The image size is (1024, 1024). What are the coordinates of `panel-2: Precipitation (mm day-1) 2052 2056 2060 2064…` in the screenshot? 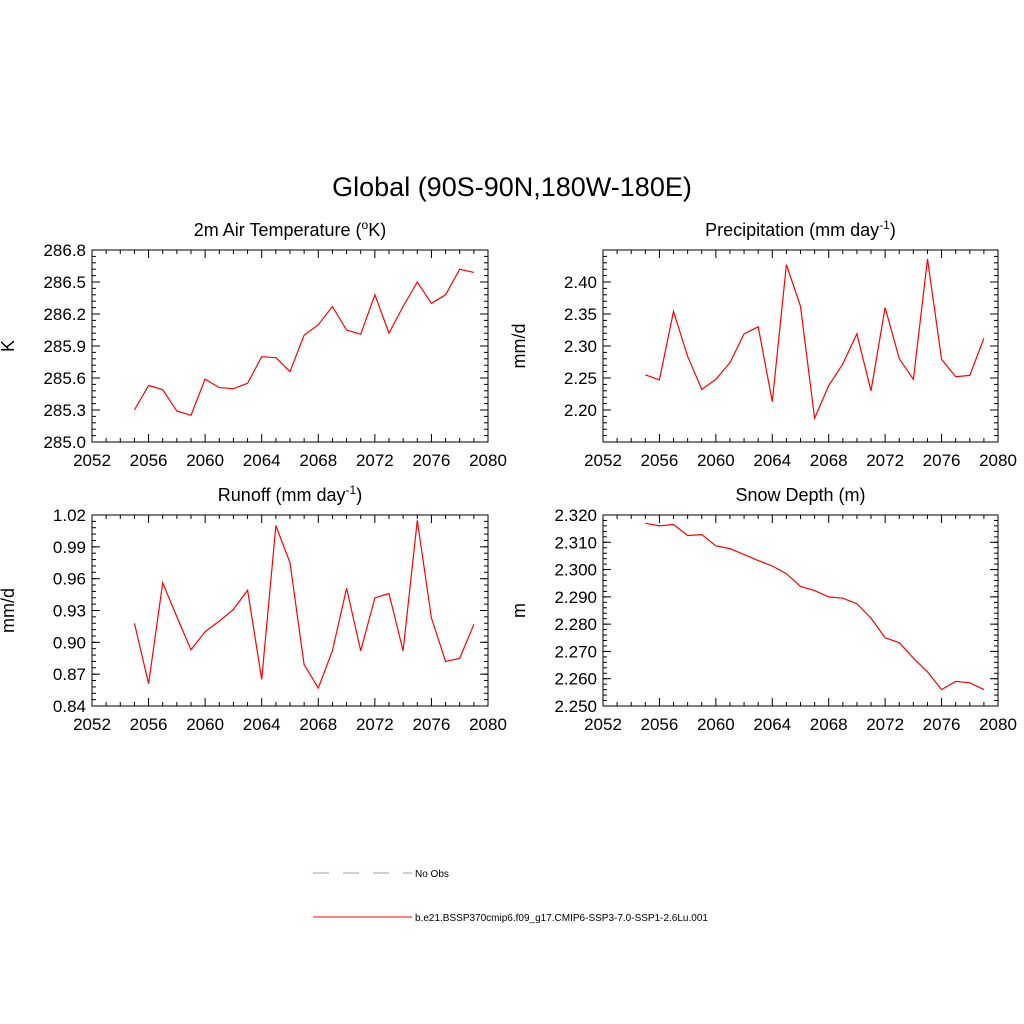 It's located at (763, 344).